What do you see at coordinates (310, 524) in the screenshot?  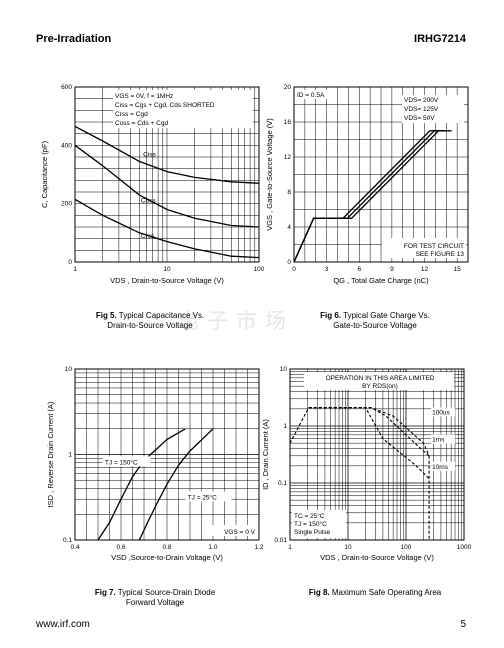 I see `annotation-text: TJ = 150°C` at bounding box center [310, 524].